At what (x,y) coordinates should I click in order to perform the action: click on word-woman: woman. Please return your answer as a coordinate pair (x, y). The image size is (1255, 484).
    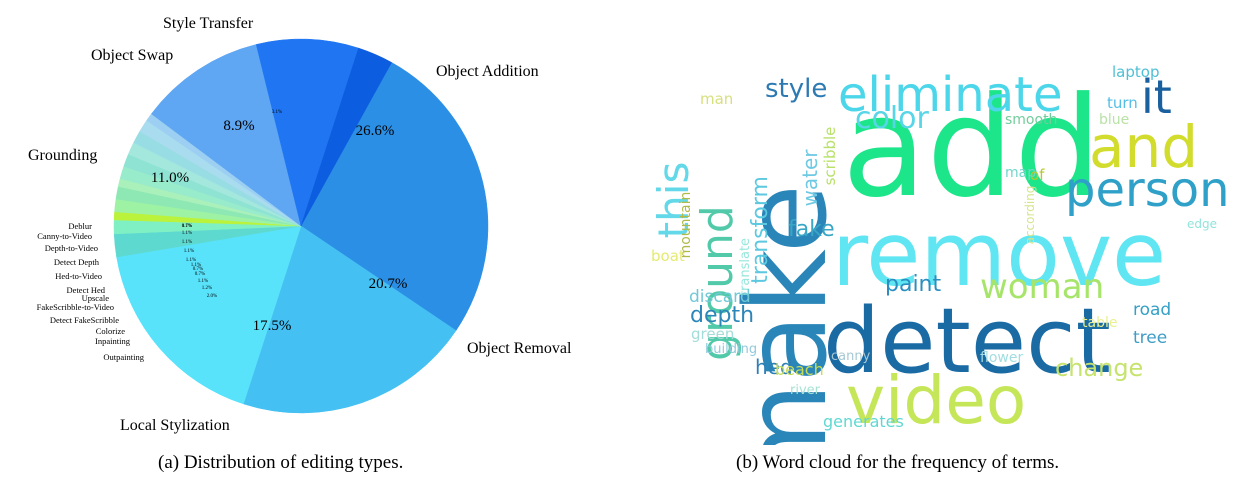
    Looking at the image, I should click on (1042, 287).